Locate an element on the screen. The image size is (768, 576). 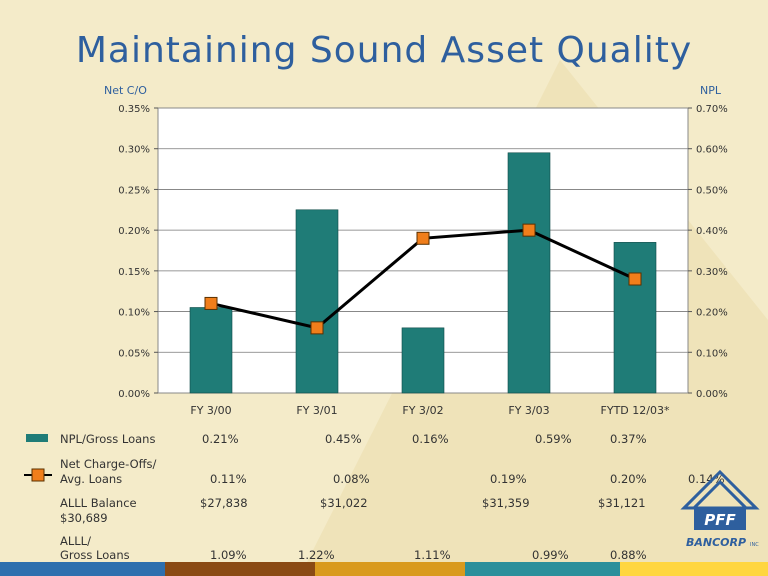
right-tick-label: 0.50% is located at coordinates (712, 190).